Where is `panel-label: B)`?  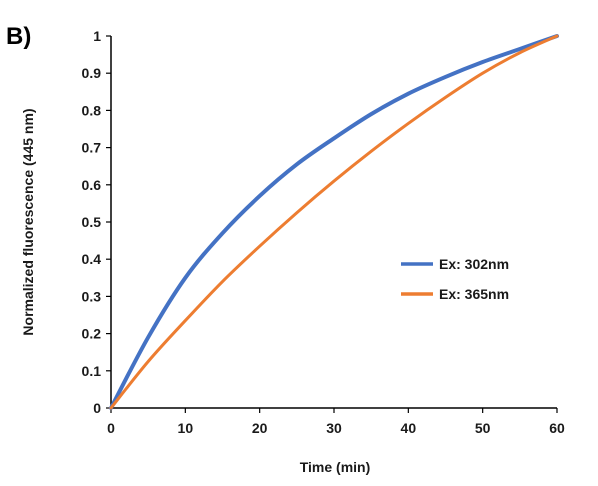
panel-label: B) is located at coordinates (18, 36).